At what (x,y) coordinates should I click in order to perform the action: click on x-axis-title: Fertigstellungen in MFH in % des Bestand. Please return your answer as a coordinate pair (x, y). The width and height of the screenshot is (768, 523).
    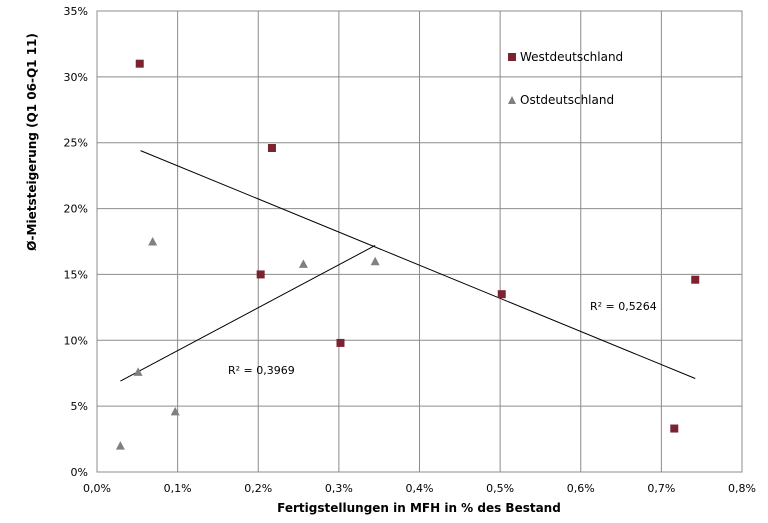
    Looking at the image, I should click on (419, 508).